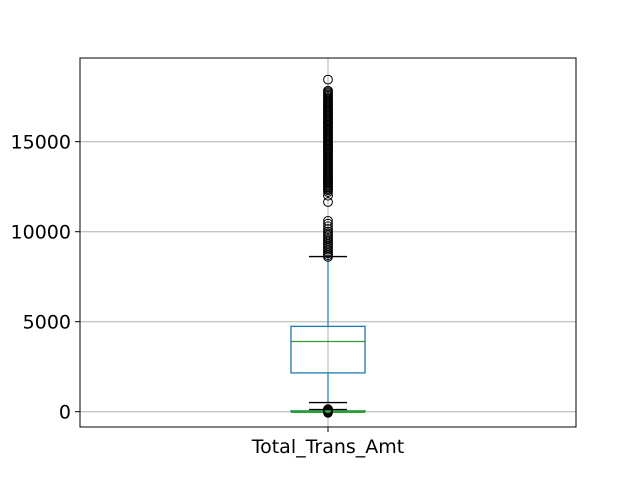 The width and height of the screenshot is (640, 480). What do you see at coordinates (65, 413) in the screenshot?
I see `y-tick-label: 0` at bounding box center [65, 413].